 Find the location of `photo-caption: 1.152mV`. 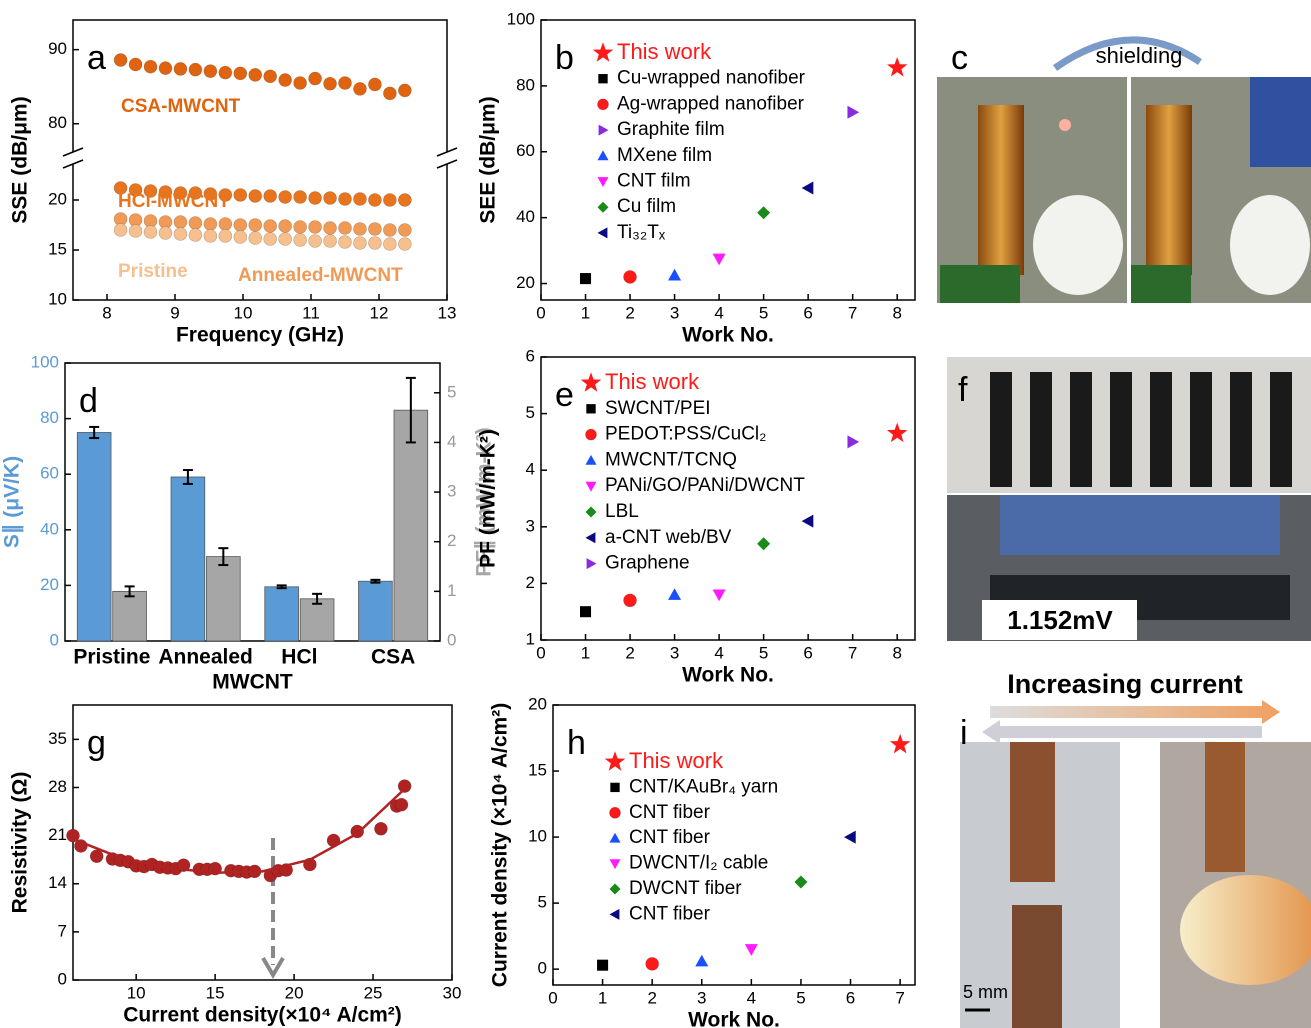

photo-caption: 1.152mV is located at coordinates (1060, 620).